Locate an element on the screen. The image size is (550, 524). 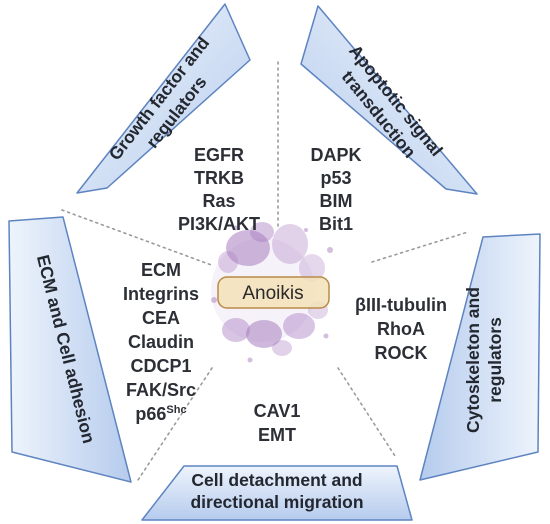
banner-detachment-shape is located at coordinates (277, 493).